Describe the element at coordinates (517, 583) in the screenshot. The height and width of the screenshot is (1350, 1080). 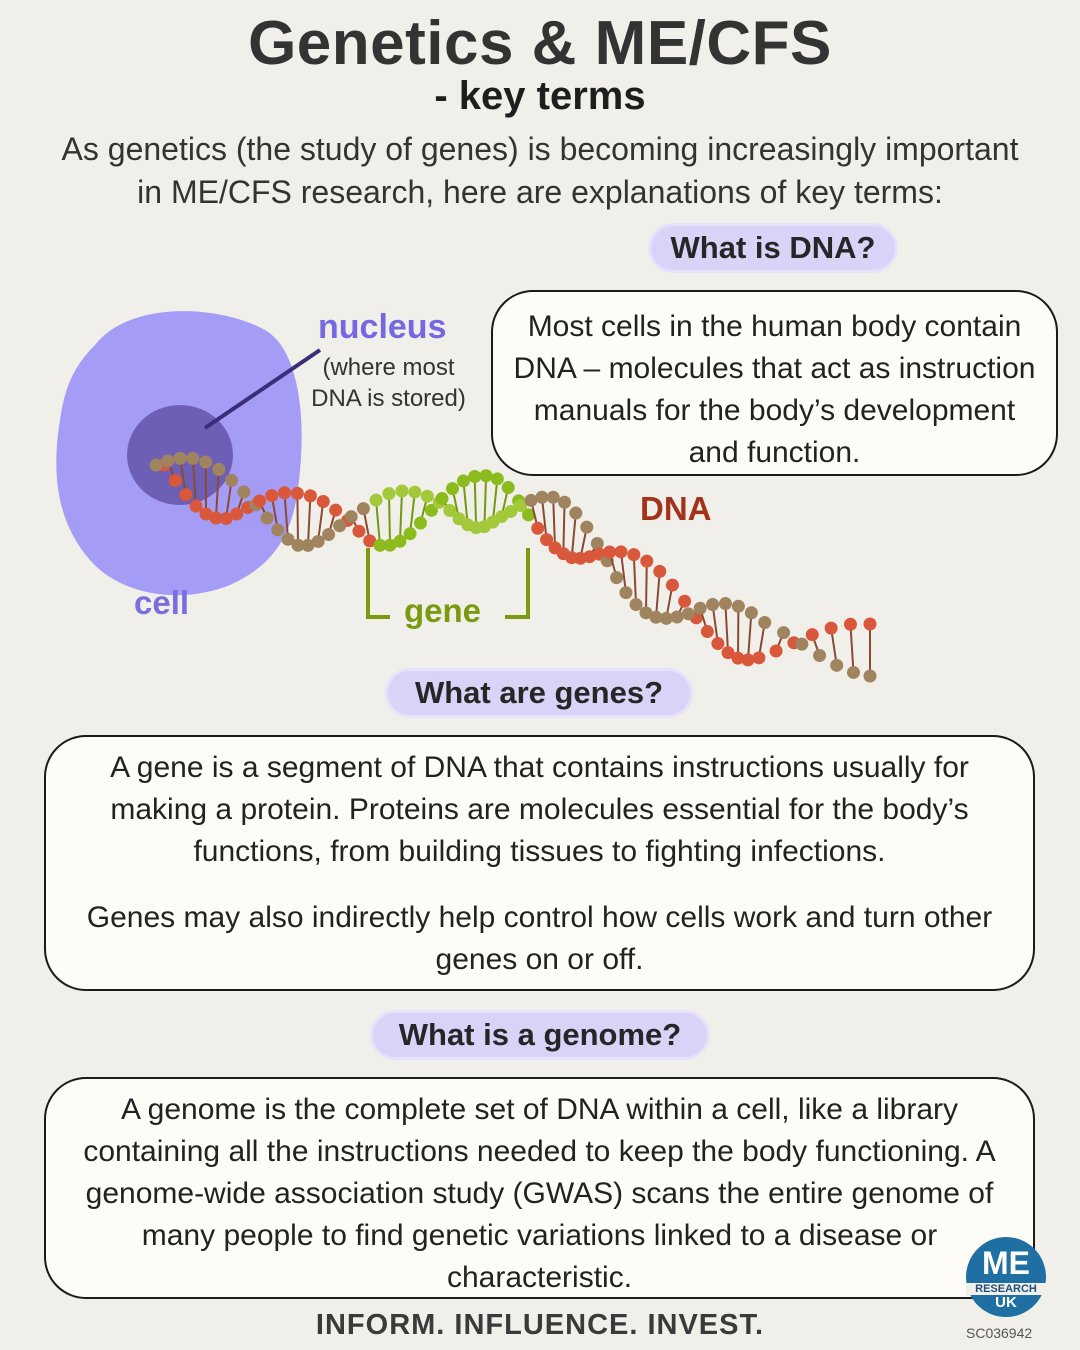
I see `gene-bracket-right` at that location.